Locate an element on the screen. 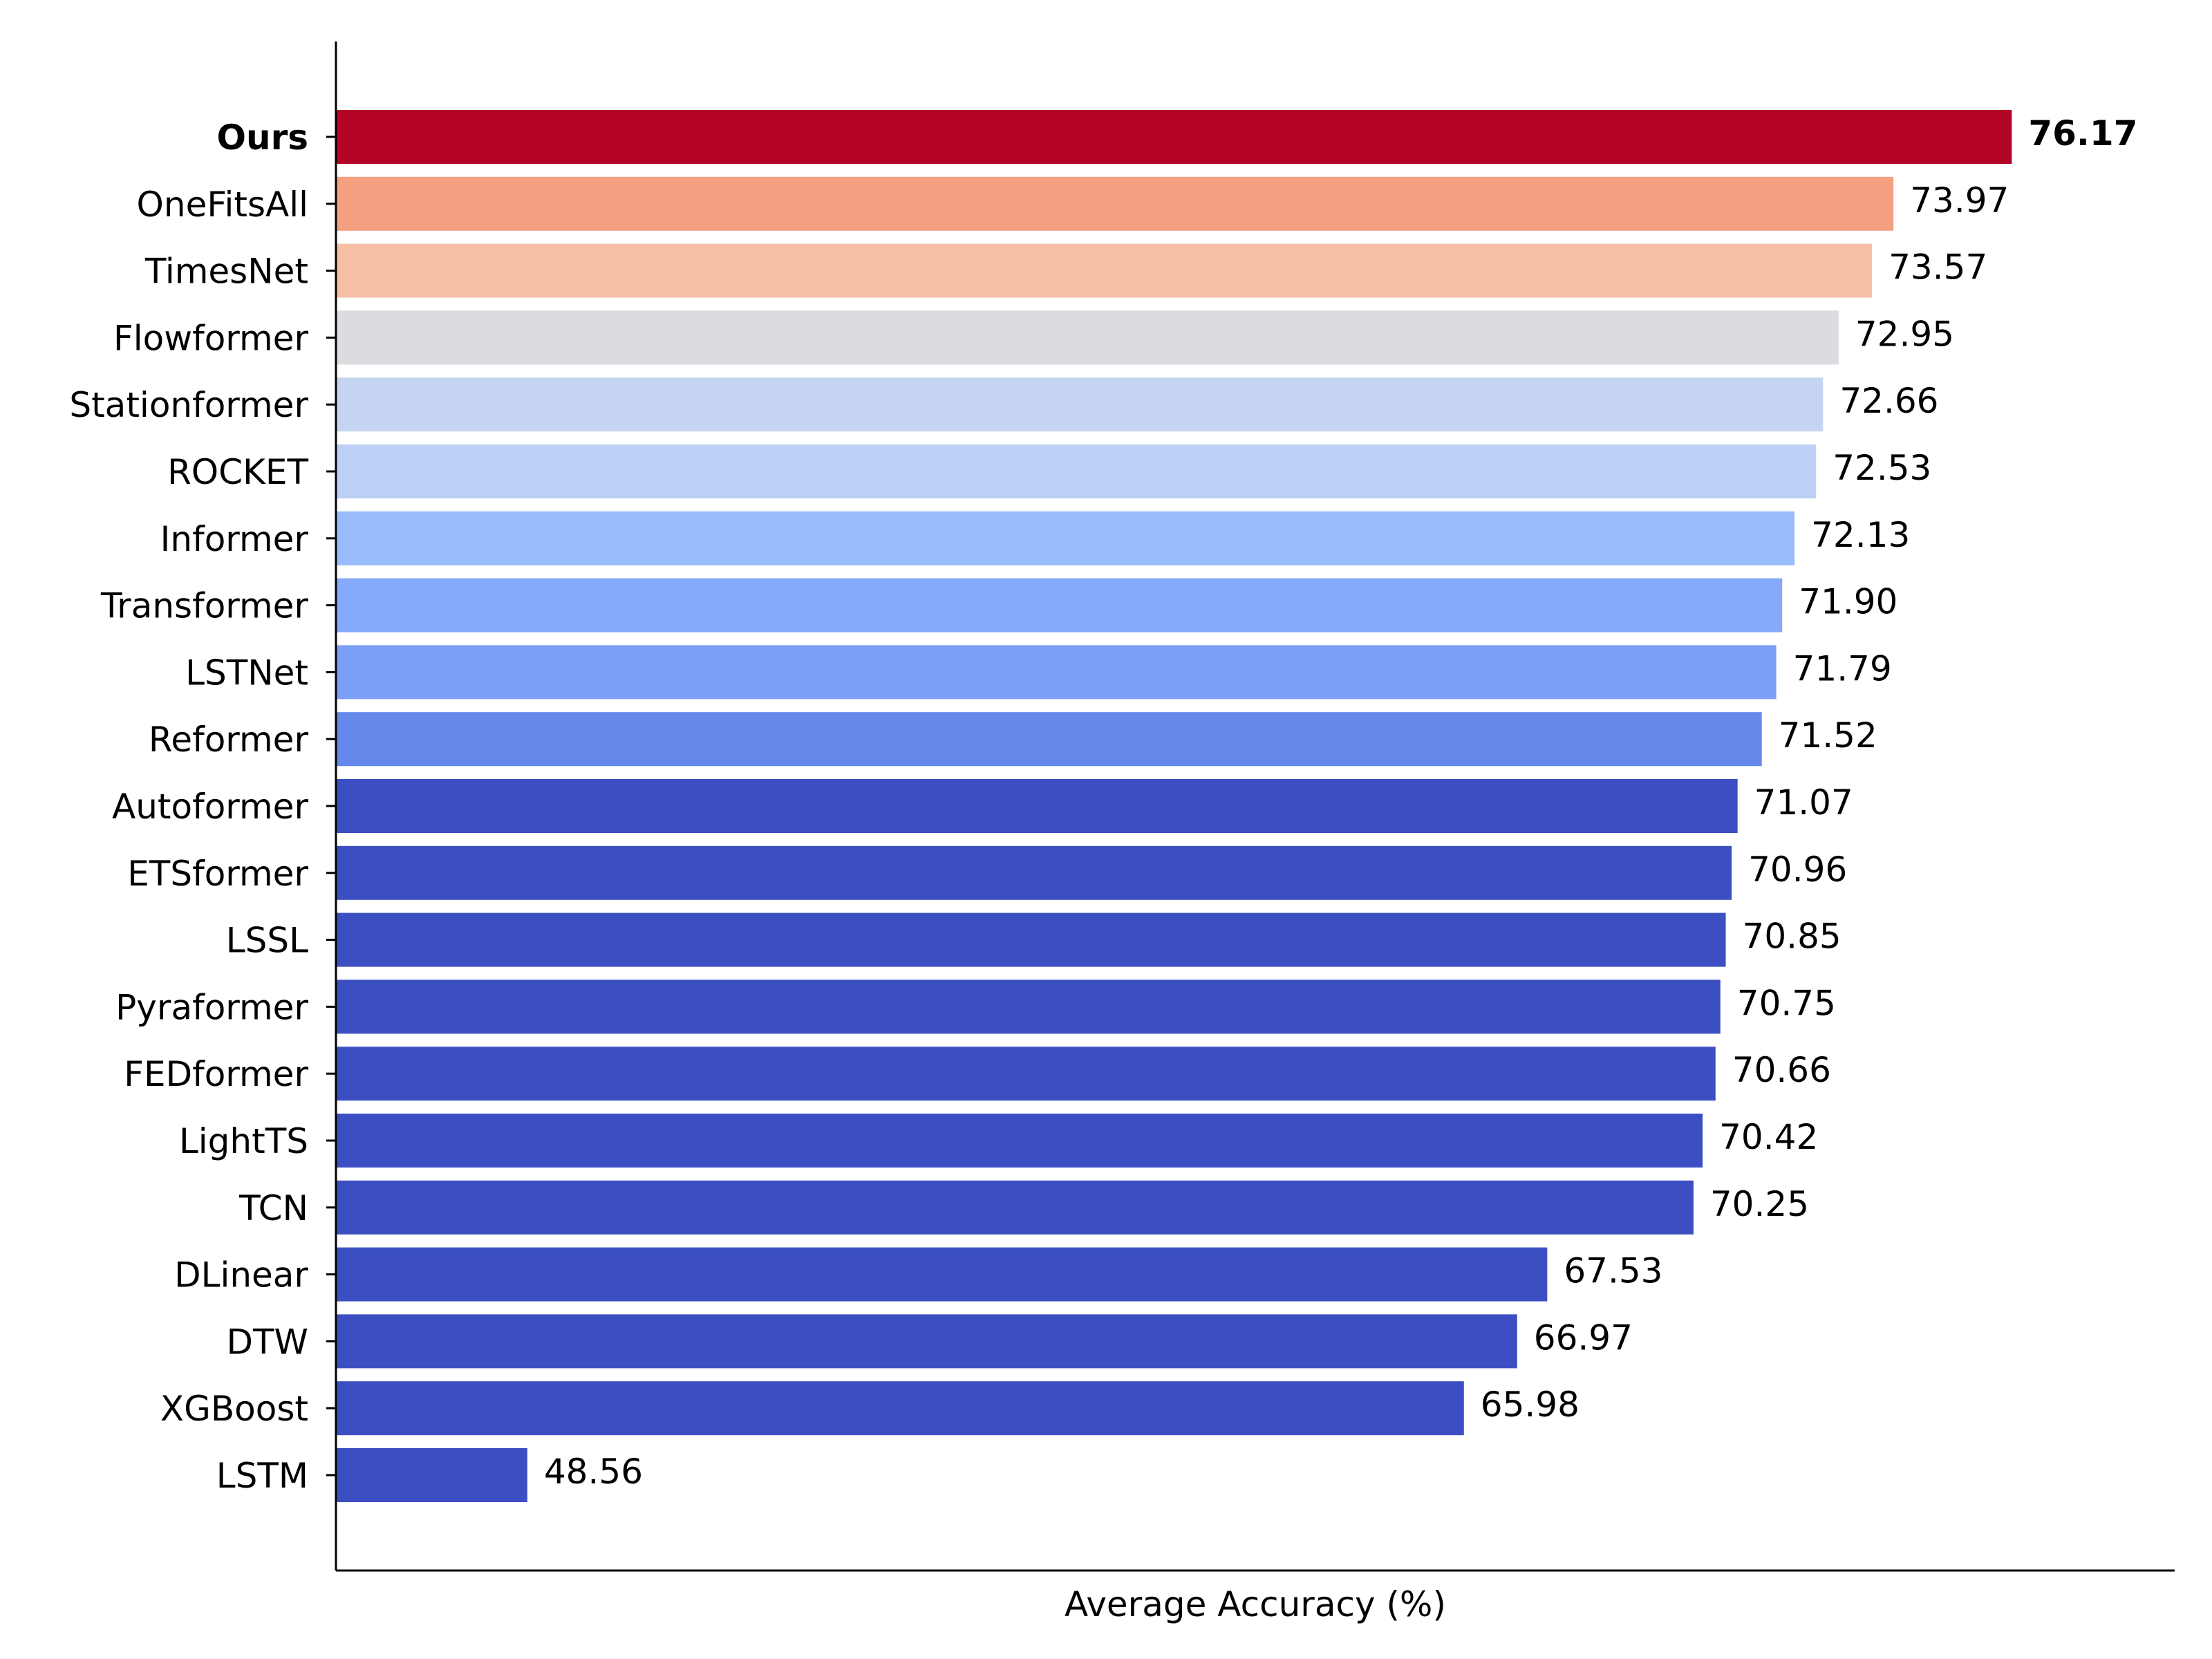  y-tick-label-stationformer: Stationformer is located at coordinates (188, 405).